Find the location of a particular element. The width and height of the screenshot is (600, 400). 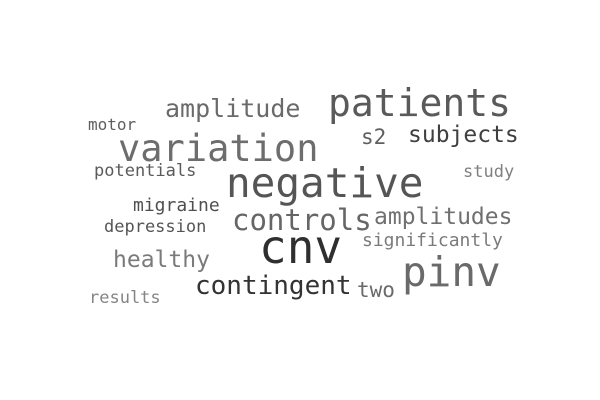

word-s2: s2 is located at coordinates (374, 137).